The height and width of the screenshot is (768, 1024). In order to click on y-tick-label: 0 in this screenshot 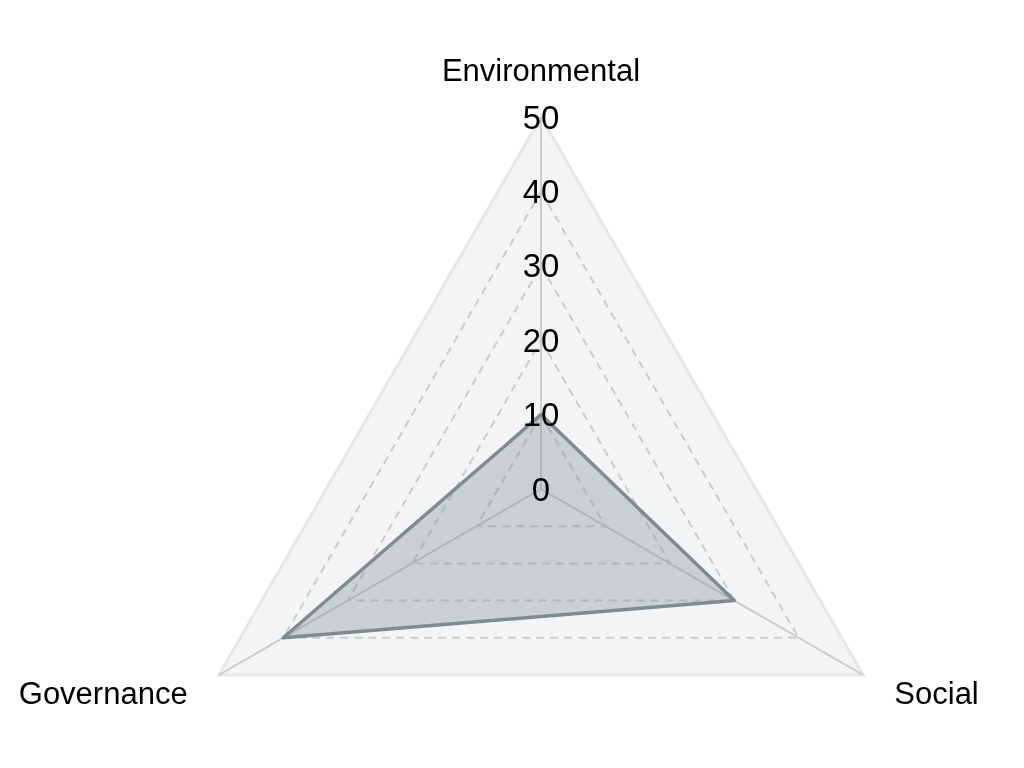, I will do `click(541, 489)`.